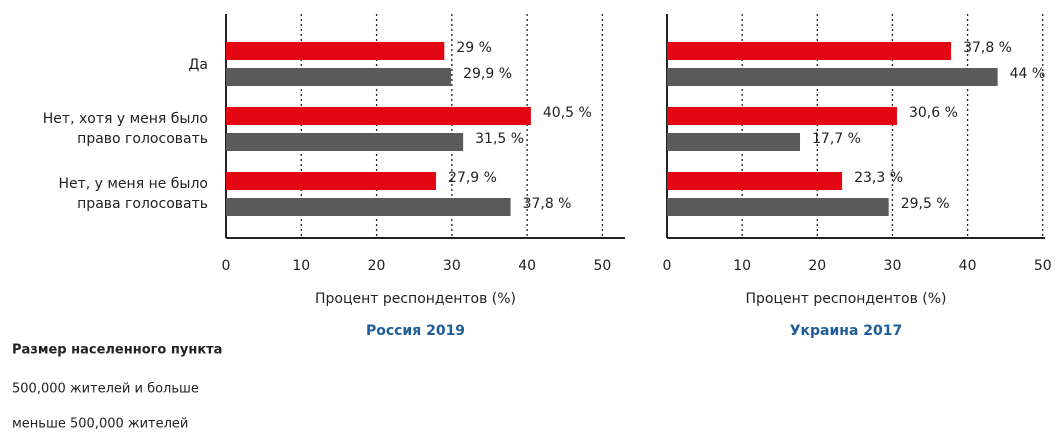  What do you see at coordinates (415, 331) in the screenshot?
I see `chart-title: Россия 2019` at bounding box center [415, 331].